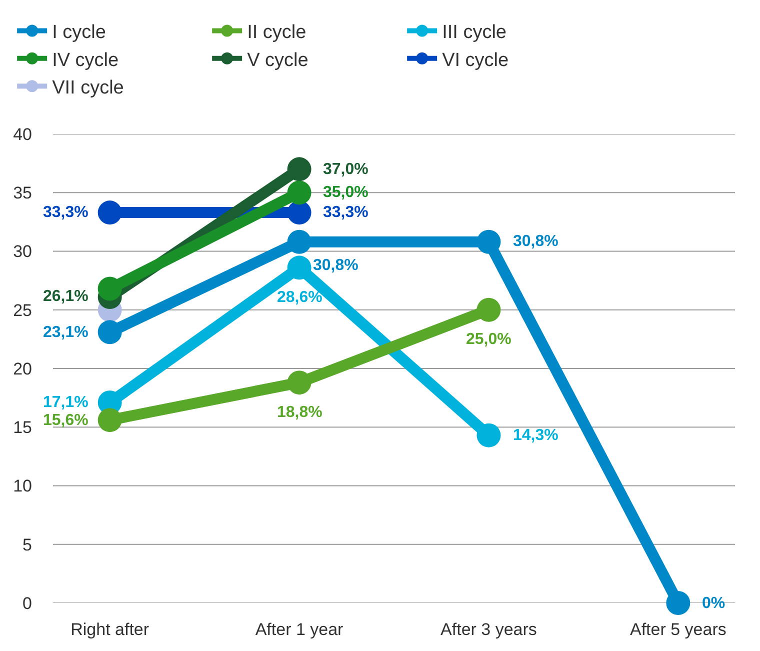 The image size is (760, 651). What do you see at coordinates (299, 412) in the screenshot?
I see `data-label: 18,8%` at bounding box center [299, 412].